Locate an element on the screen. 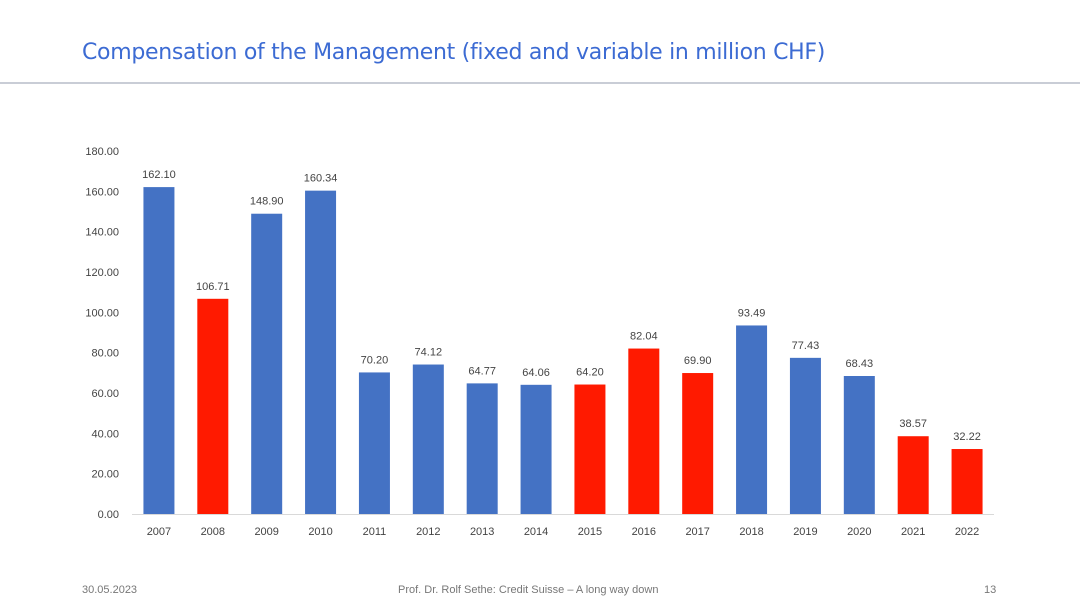  y-tick-label: 120.00 is located at coordinates (102, 273).